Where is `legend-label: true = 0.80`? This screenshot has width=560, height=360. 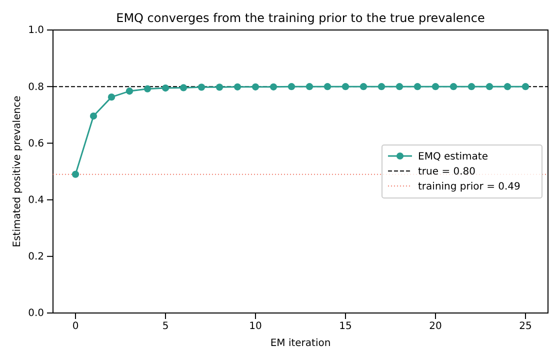 legend-label: true = 0.80 is located at coordinates (447, 172).